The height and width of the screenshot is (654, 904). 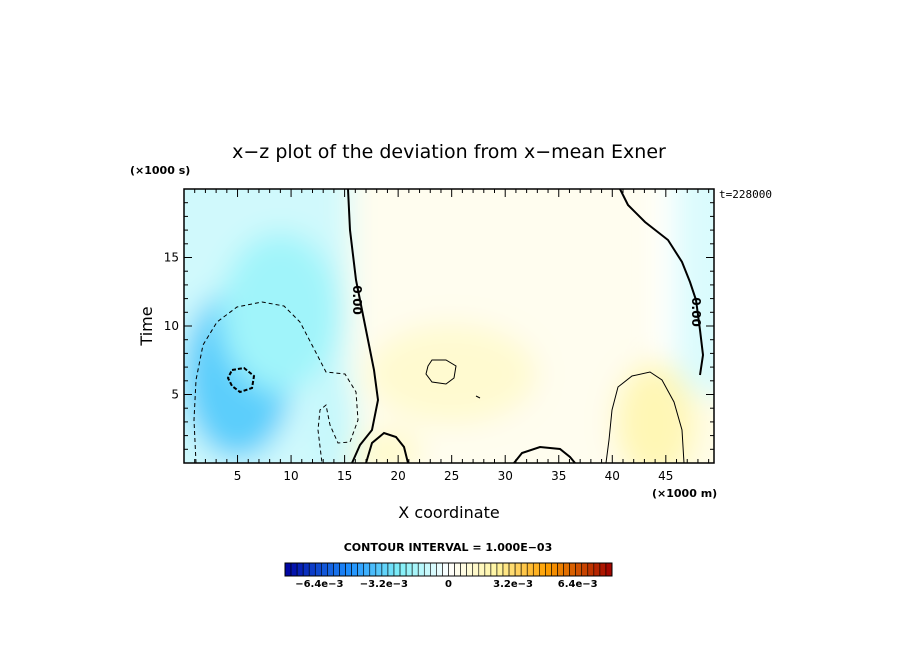 What do you see at coordinates (544, 454) in the screenshot?
I see `zero-contour-bottom-mid` at bounding box center [544, 454].